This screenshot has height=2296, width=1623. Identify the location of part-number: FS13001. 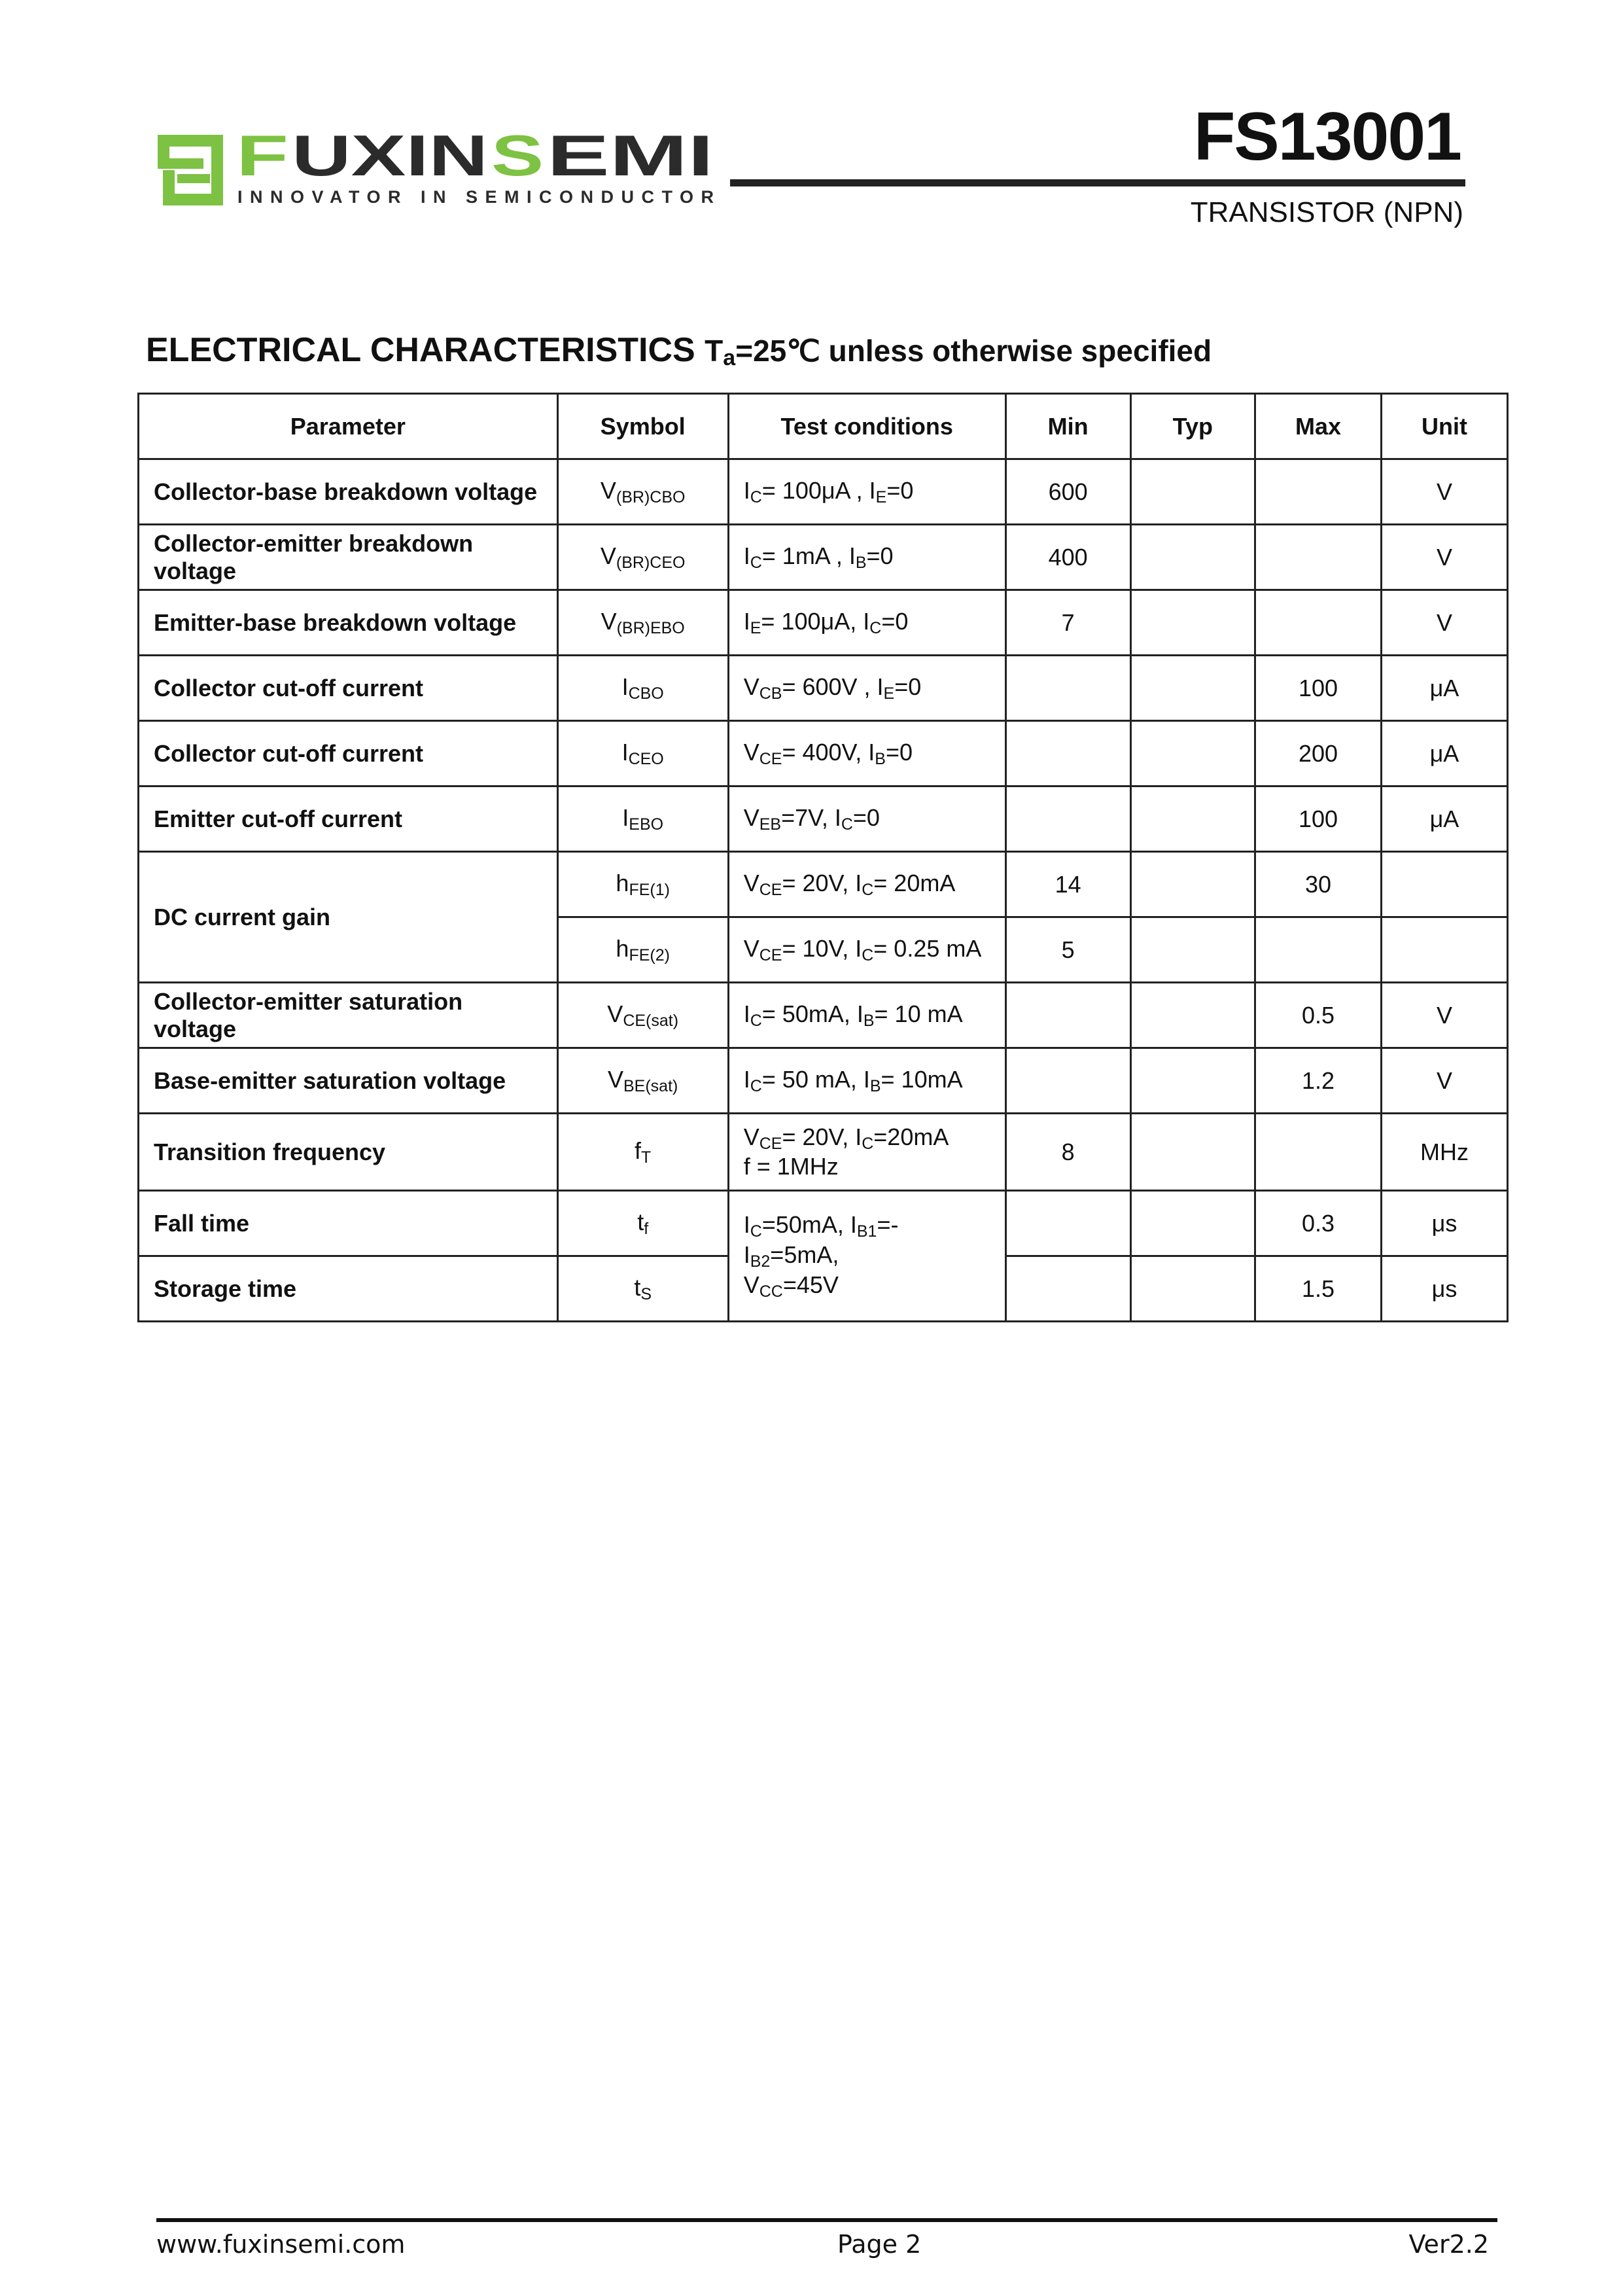
(1328, 137).